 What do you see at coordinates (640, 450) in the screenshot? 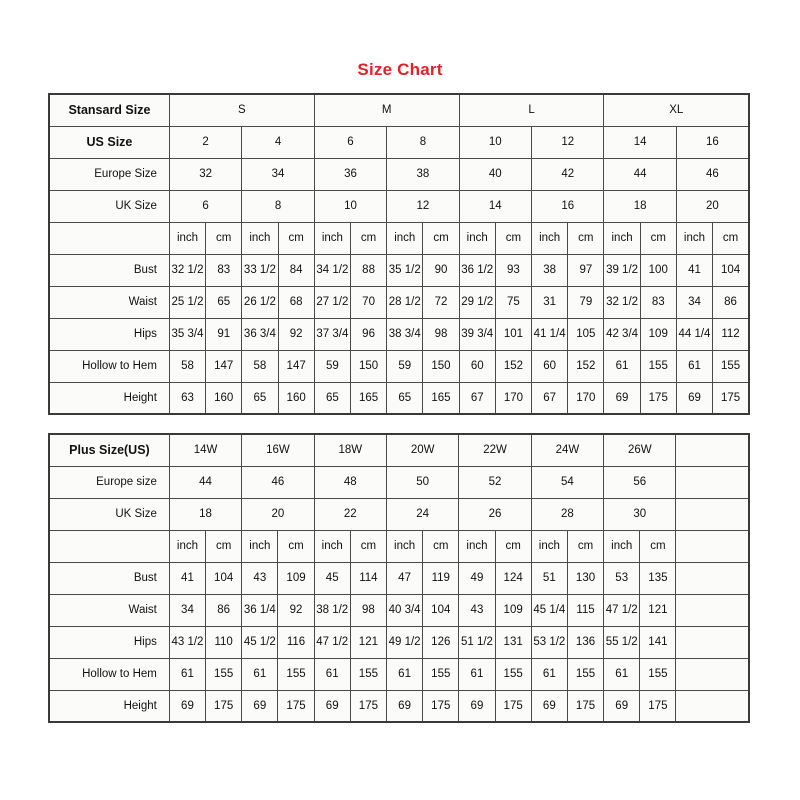
I see `plus-size-26w: 26W` at bounding box center [640, 450].